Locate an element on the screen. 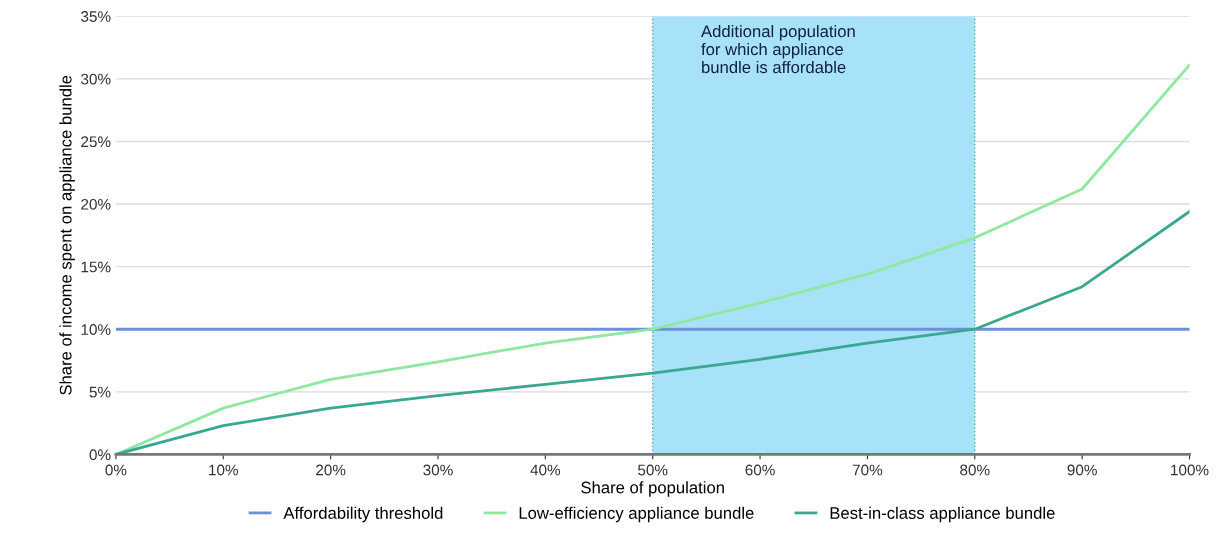 The height and width of the screenshot is (541, 1220). y-axis-title: Share of income spent on appliance bundle is located at coordinates (67, 235).